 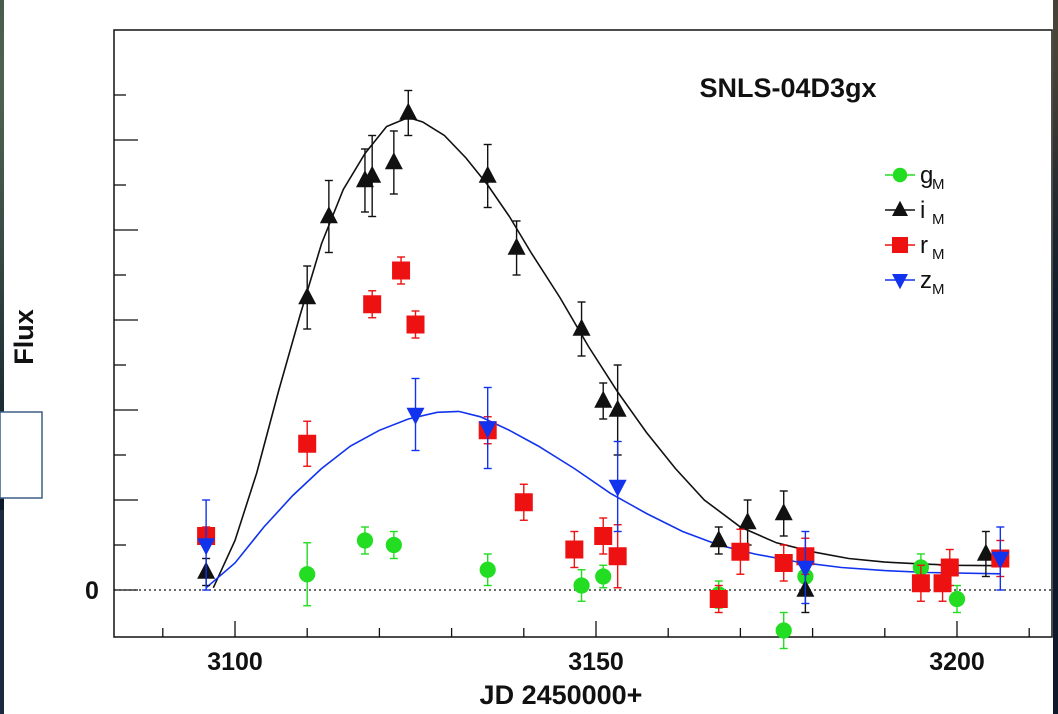 What do you see at coordinates (24, 337) in the screenshot?
I see `y-axis-label: Flux` at bounding box center [24, 337].